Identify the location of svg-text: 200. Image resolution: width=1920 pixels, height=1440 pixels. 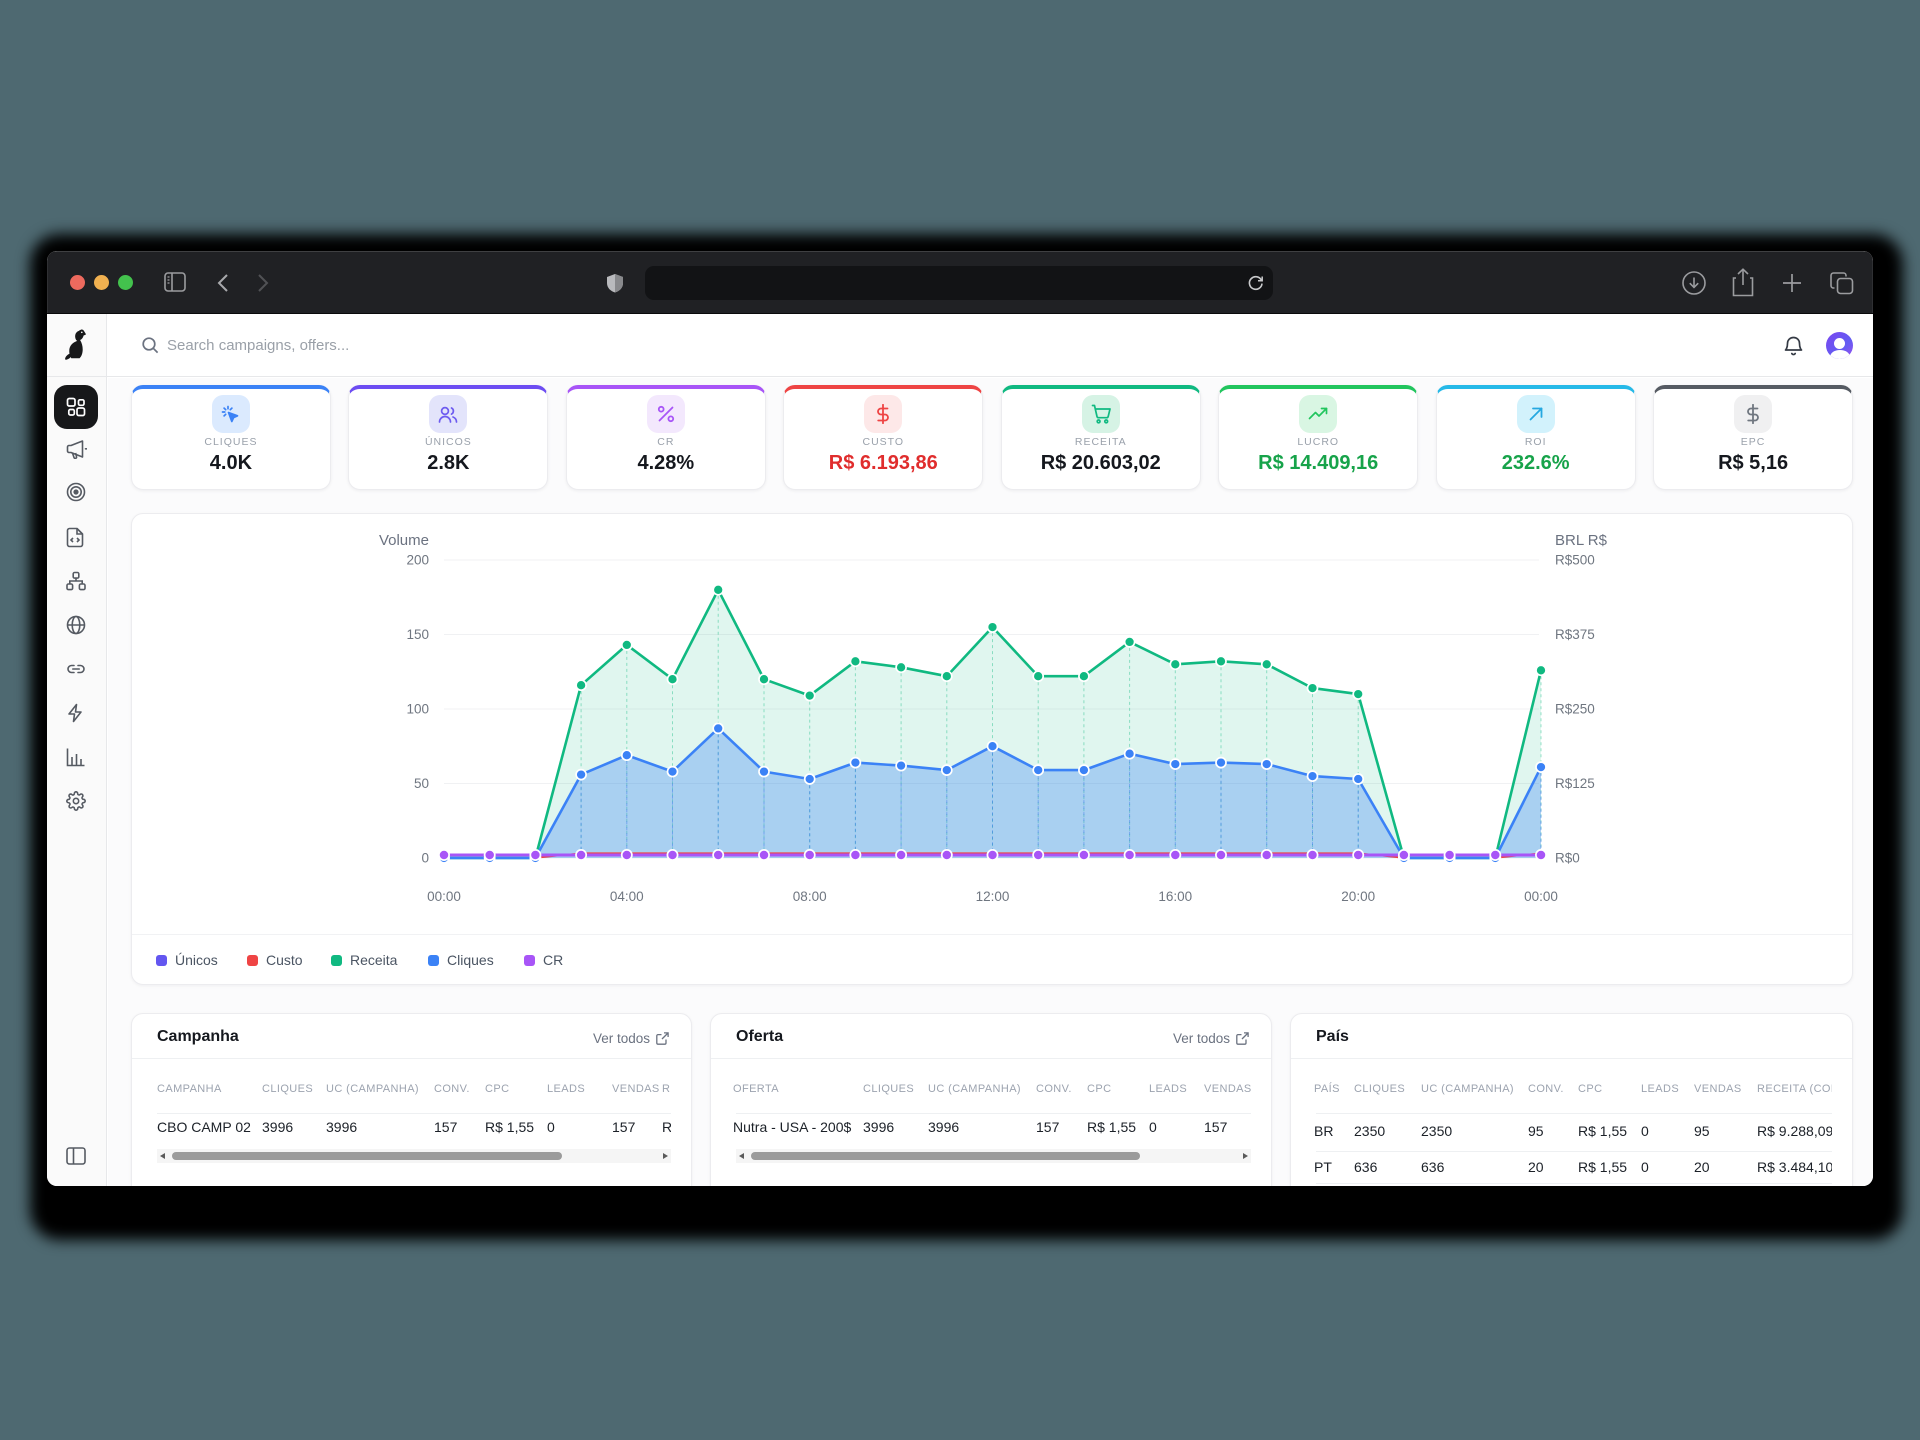
(417, 560).